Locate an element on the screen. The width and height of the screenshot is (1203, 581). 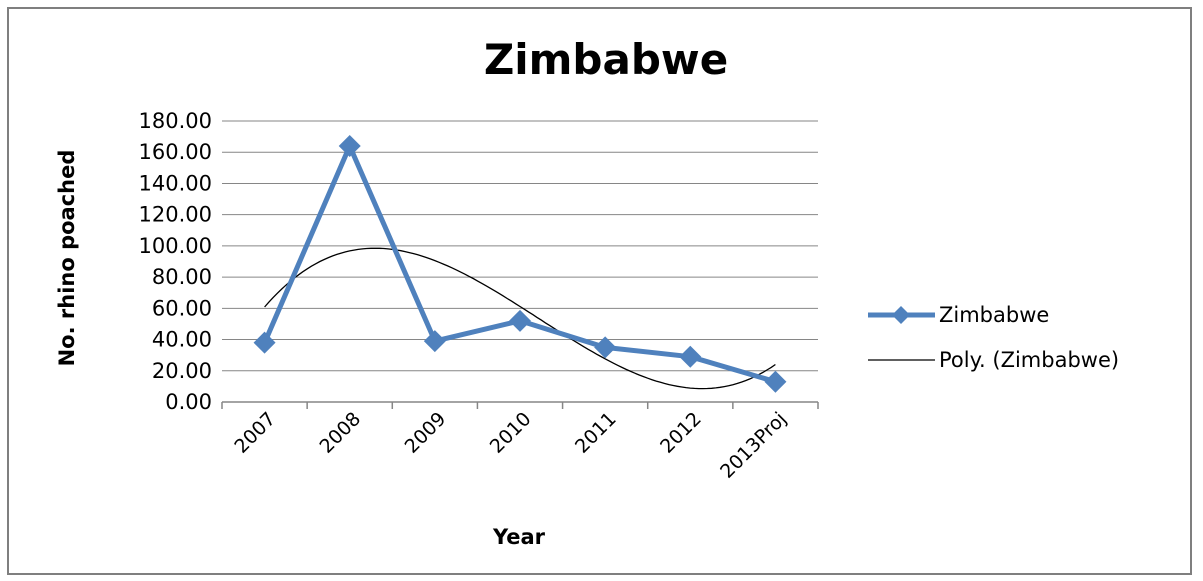
x-tick-label: 2007 is located at coordinates (255, 433).